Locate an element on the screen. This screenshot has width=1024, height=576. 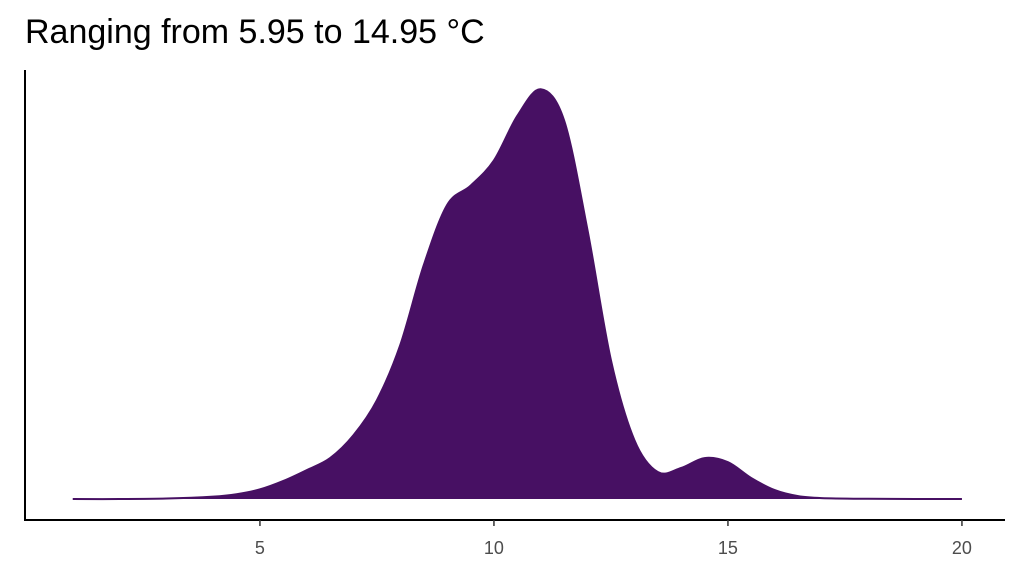
x-tick-label: 10 is located at coordinates (494, 548).